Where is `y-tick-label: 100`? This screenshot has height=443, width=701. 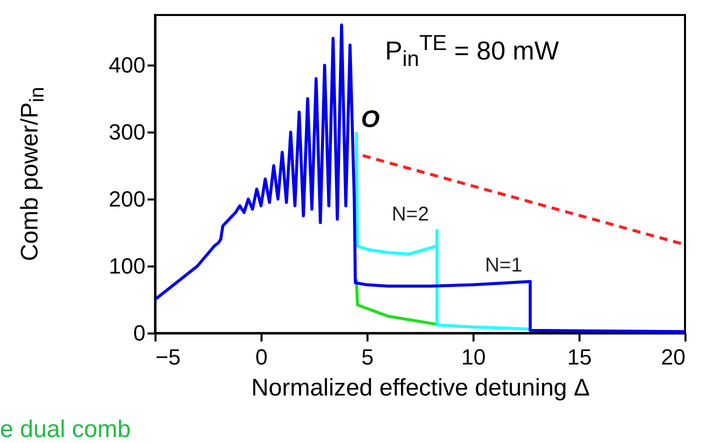
y-tick-label: 100 is located at coordinates (127, 266).